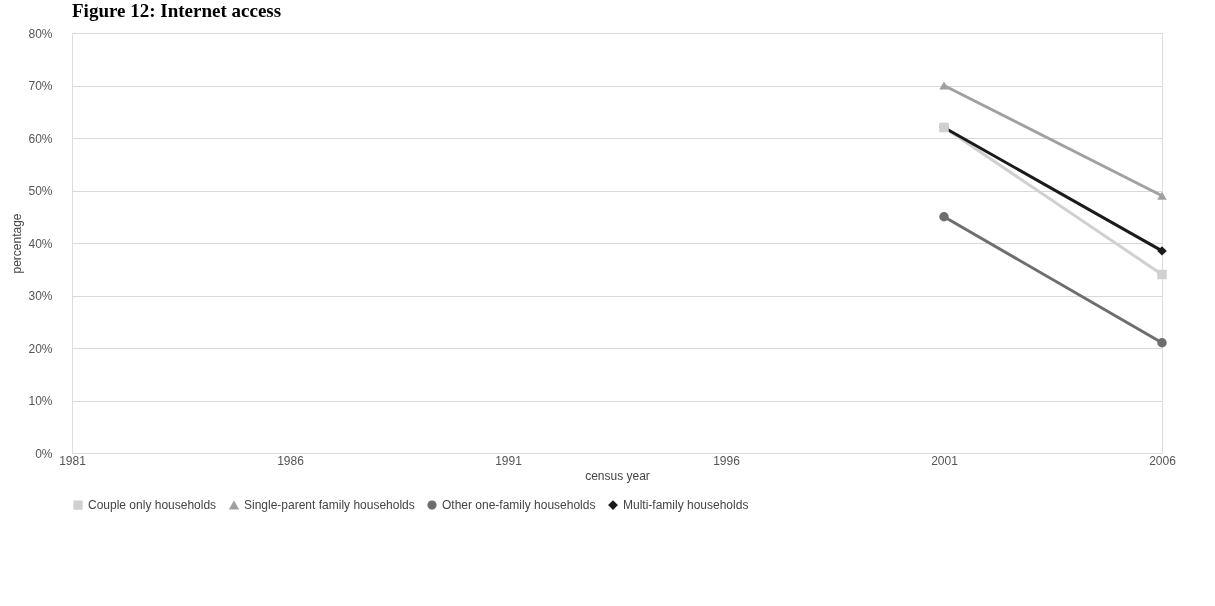 The width and height of the screenshot is (1215, 606). I want to click on y-tick-label: 80%, so click(40, 33).